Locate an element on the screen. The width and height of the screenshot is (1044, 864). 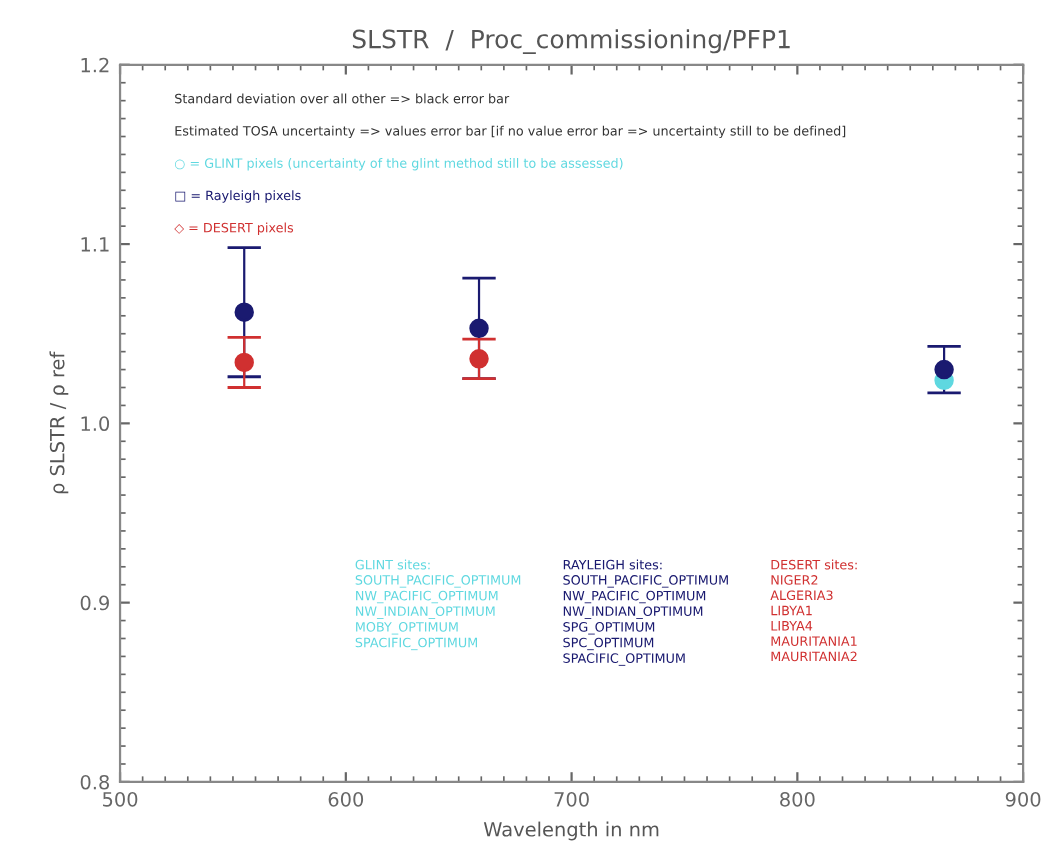
x-axis-title: Wavelength in nm is located at coordinates (571, 831).